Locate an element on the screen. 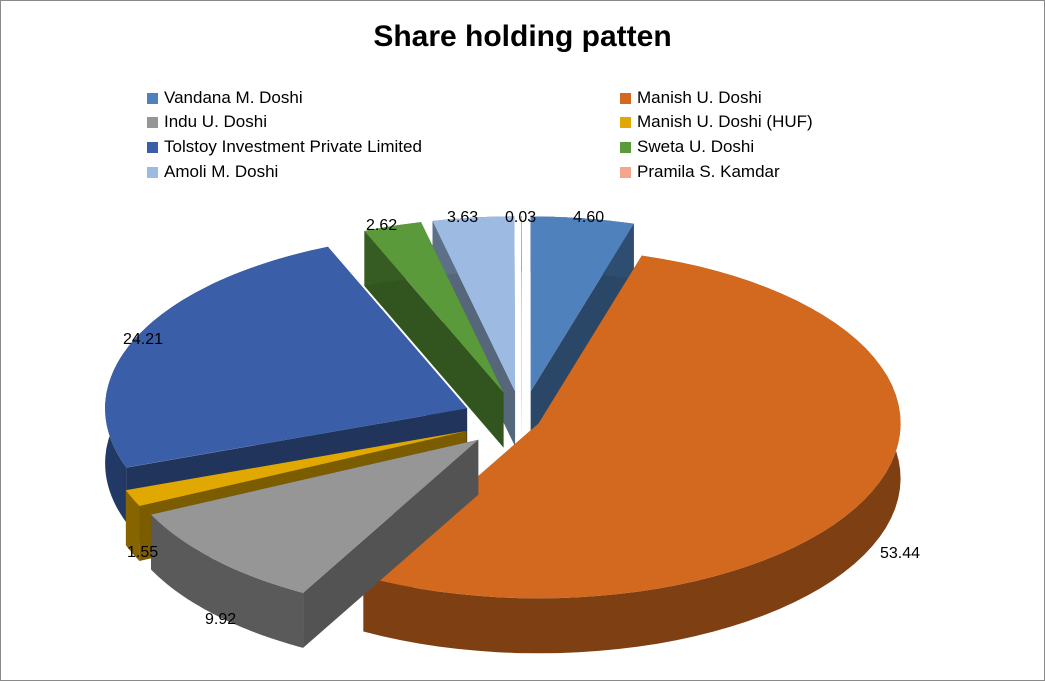 This screenshot has width=1045, height=681. legend-item-pramila: Pramila S. Kamdar is located at coordinates (700, 172).